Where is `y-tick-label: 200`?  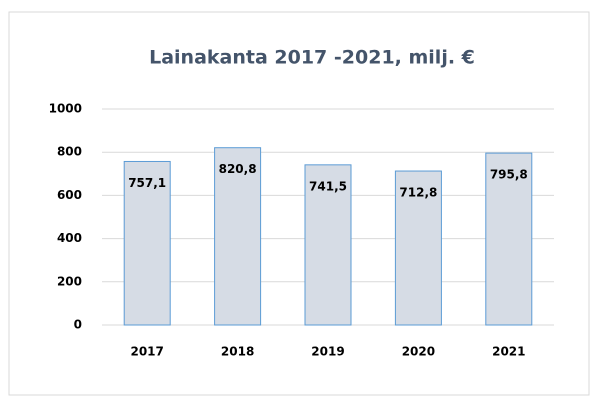 y-tick-label: 200 is located at coordinates (69, 281).